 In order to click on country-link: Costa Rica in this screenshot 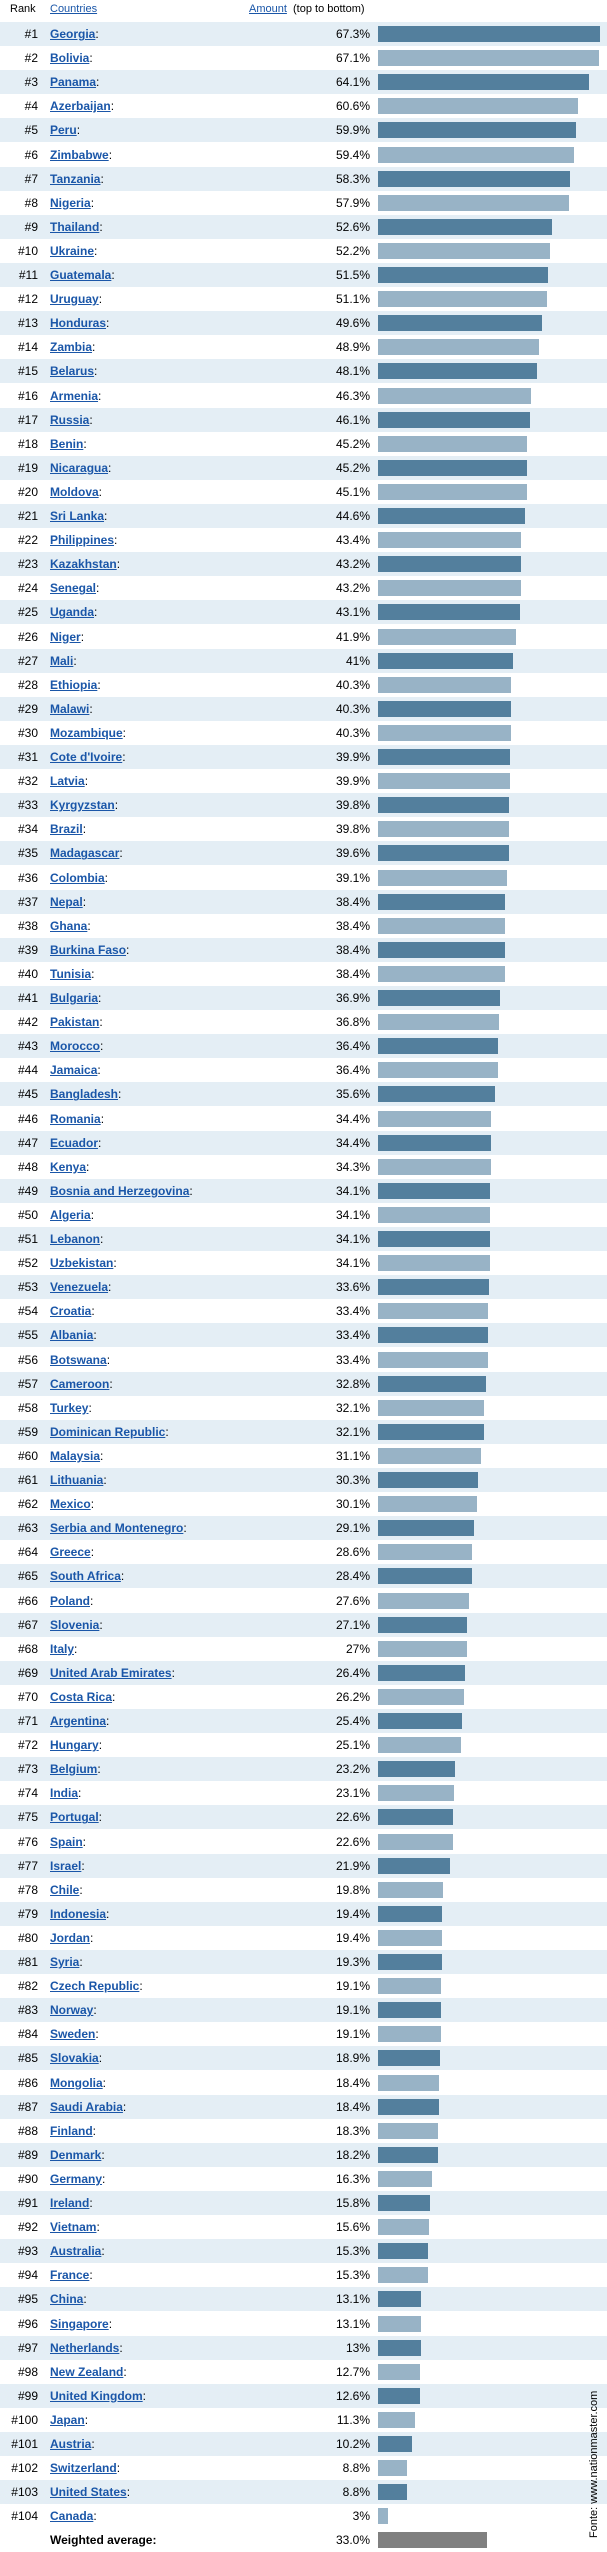, I will do `click(81, 1696)`.